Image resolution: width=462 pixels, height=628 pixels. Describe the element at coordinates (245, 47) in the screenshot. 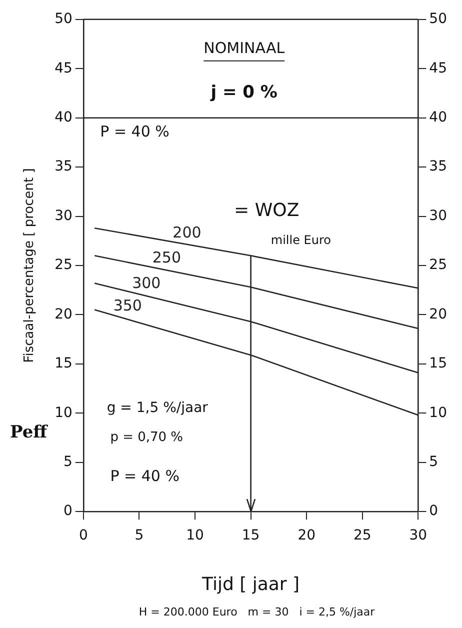

I see `annotation: NOMINAAL` at that location.